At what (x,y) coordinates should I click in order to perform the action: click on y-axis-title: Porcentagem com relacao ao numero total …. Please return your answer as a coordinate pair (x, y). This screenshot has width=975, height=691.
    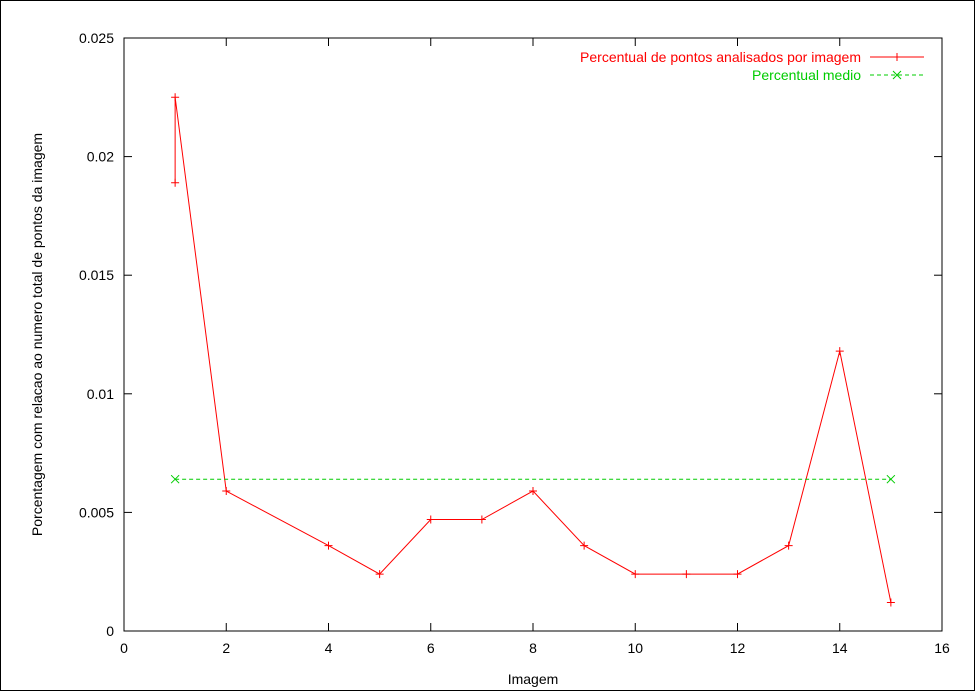
    Looking at the image, I should click on (37, 334).